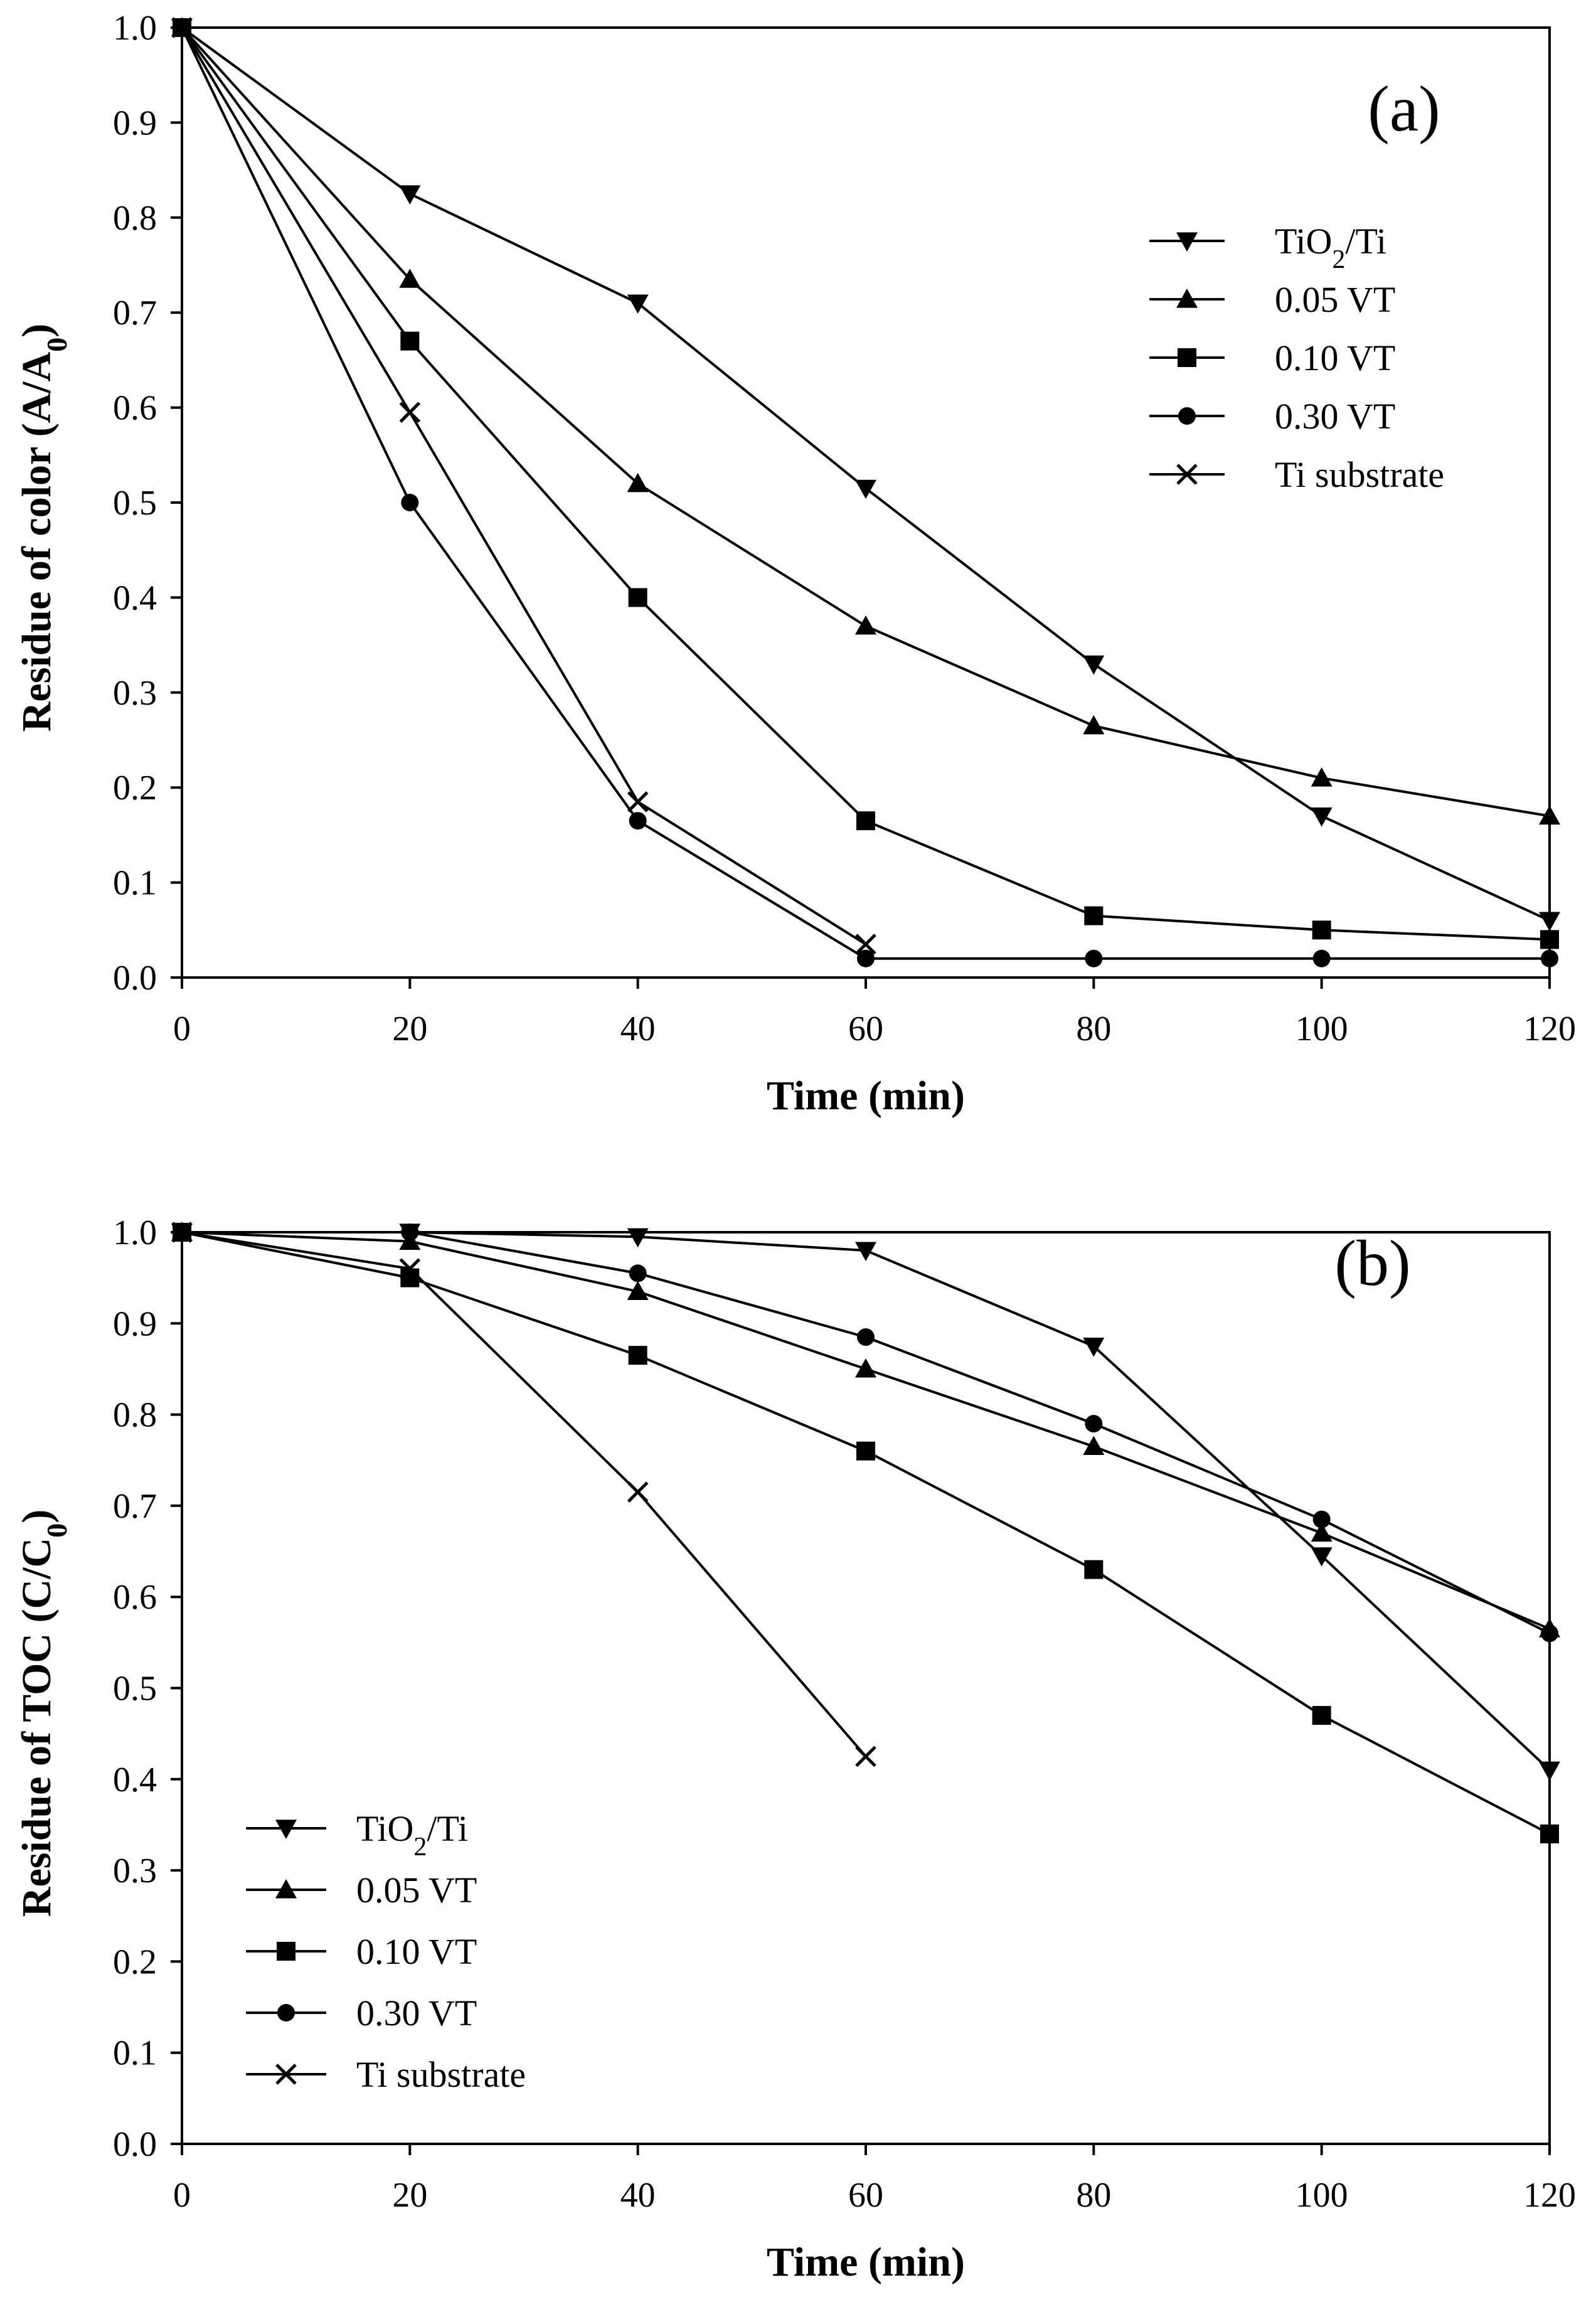 The height and width of the screenshot is (2307, 1596). Describe the element at coordinates (135, 1961) in the screenshot. I see `panel-b-y-tick-label: 0.2` at that location.